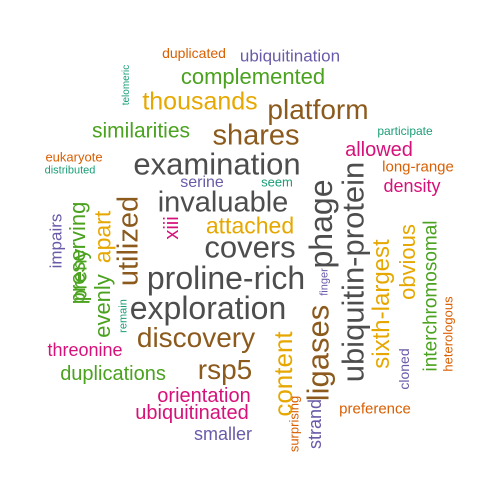 The image size is (500, 500). I want to click on word-duplicated: duplicated, so click(194, 53).